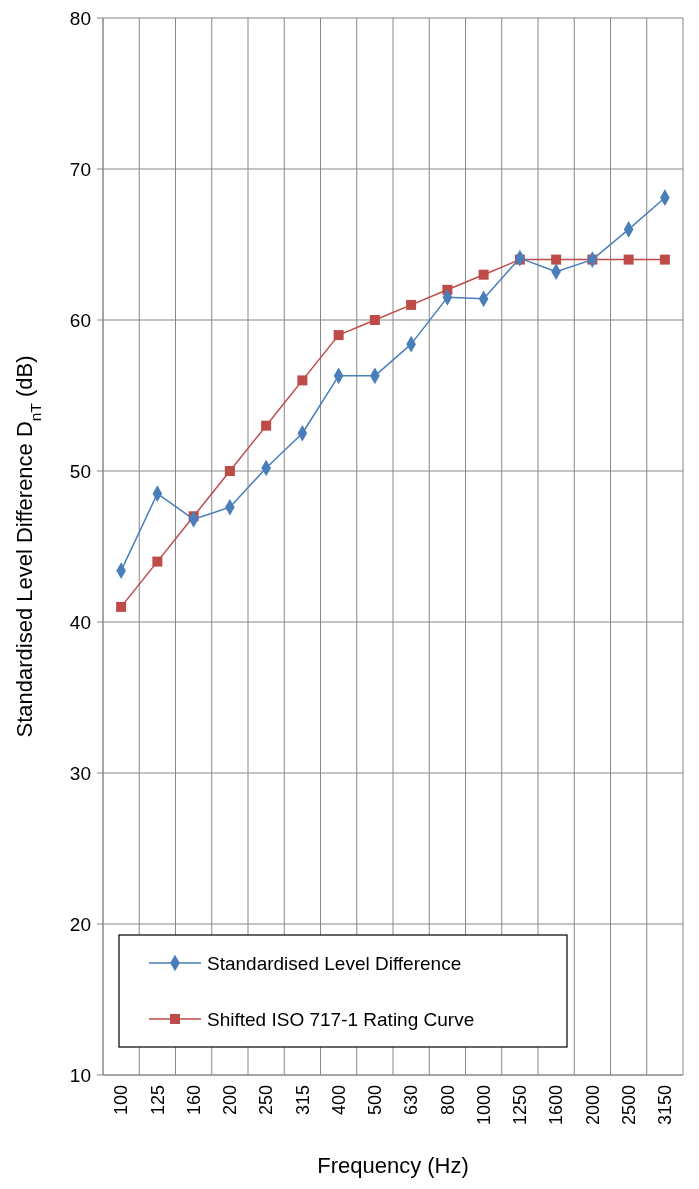 This screenshot has height=1189, width=699. What do you see at coordinates (80, 18) in the screenshot?
I see `y-tick-label: 80` at bounding box center [80, 18].